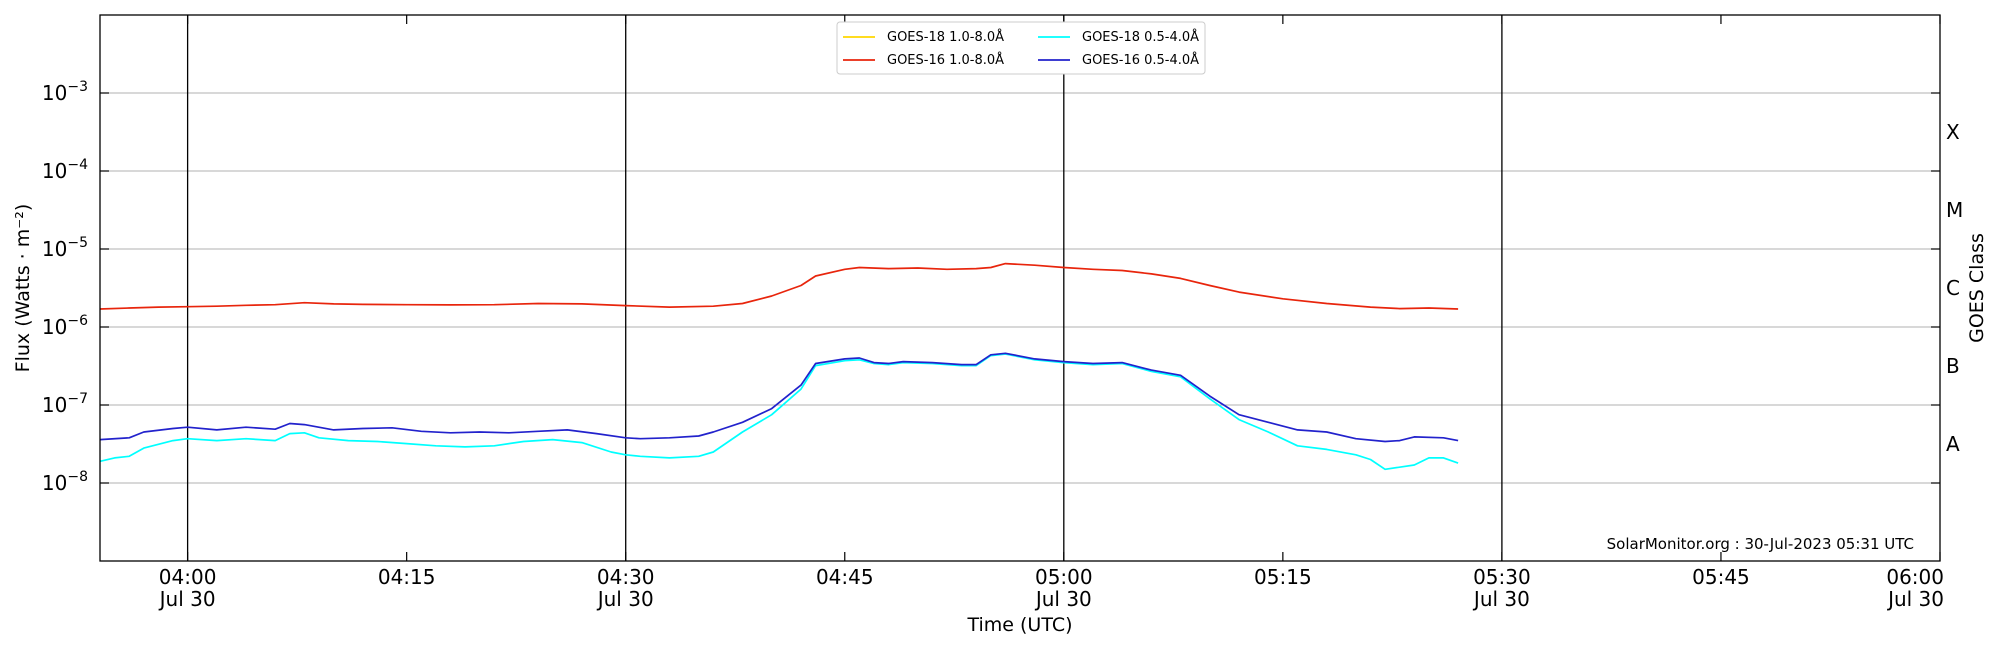 This screenshot has height=650, width=2000. I want to click on x-tick-label: 05:00, so click(1064, 577).